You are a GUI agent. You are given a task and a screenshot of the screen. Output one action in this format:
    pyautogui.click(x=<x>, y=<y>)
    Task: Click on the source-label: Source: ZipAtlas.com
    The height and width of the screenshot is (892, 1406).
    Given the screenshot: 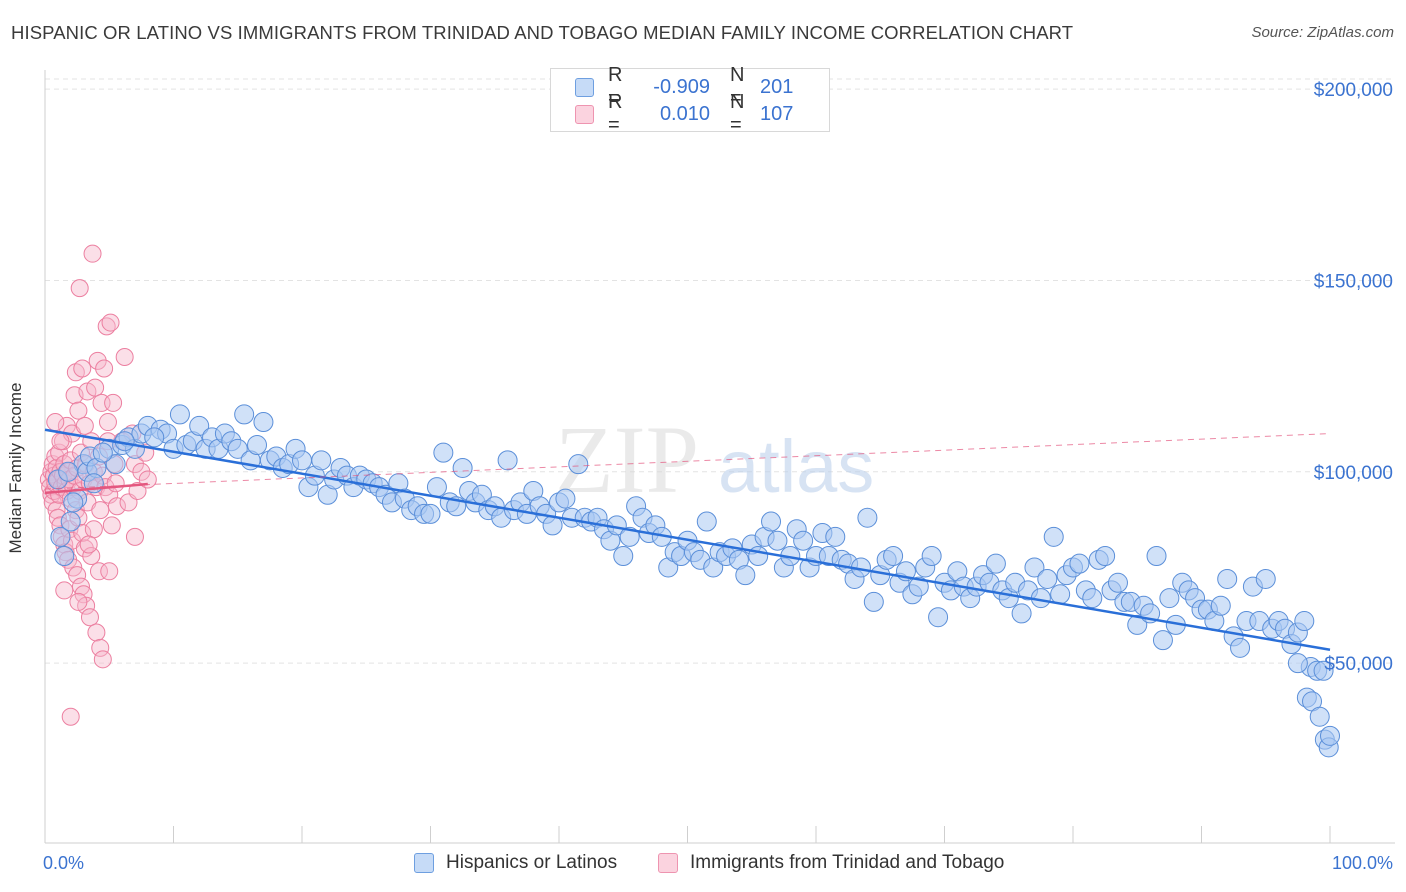 What is the action you would take?
    pyautogui.click(x=1322, y=32)
    